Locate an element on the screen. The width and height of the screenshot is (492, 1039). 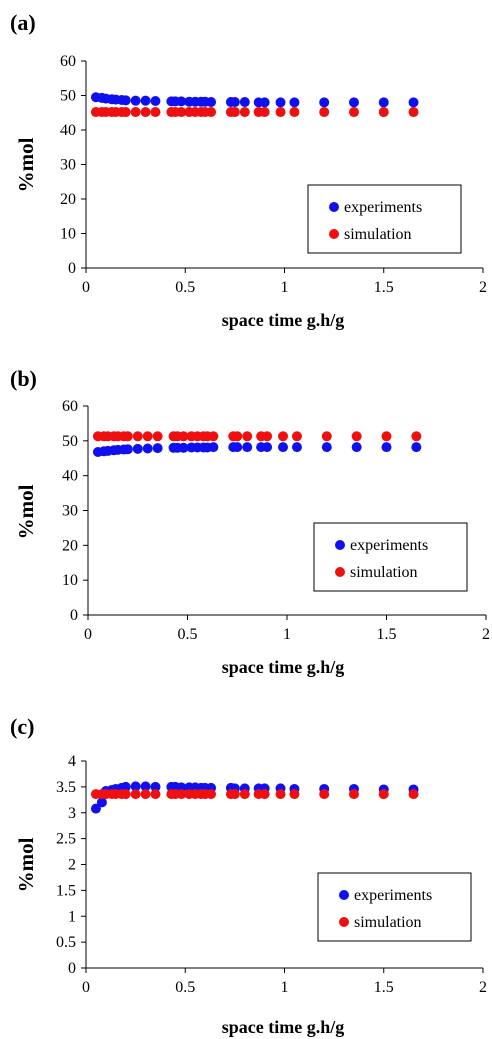
y-tick-label: 10 is located at coordinates (68, 234).